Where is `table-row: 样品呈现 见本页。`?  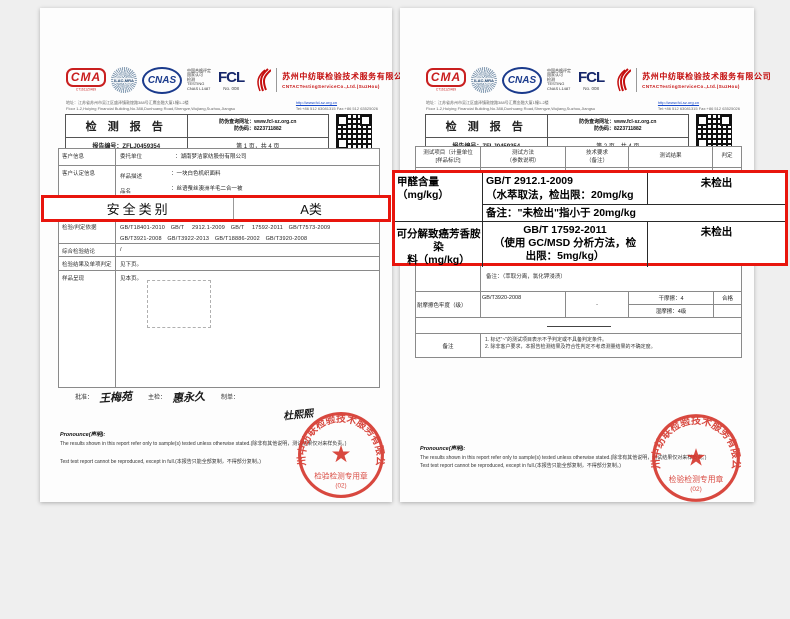 table-row: 样品呈现 见本页。 is located at coordinates (219, 328).